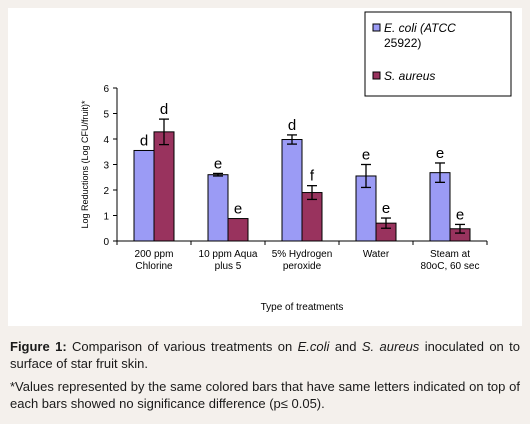 The image size is (530, 424). Describe the element at coordinates (312, 176) in the screenshot. I see `significance-letter: f` at that location.